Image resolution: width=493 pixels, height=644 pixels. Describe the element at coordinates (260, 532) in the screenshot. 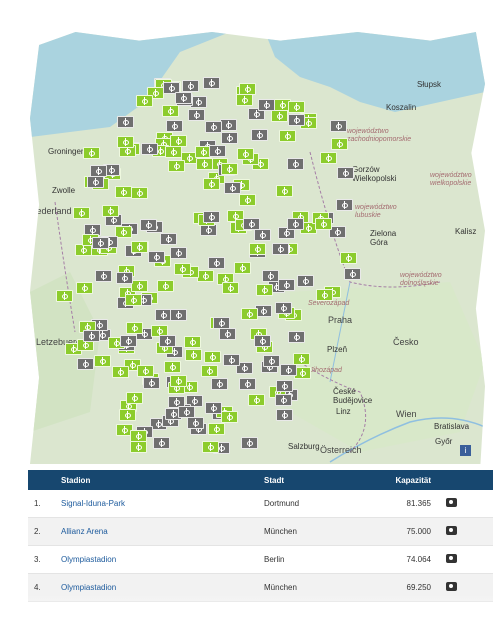

I see `table-row: 2. Allianz Arena München 75.000` at that location.